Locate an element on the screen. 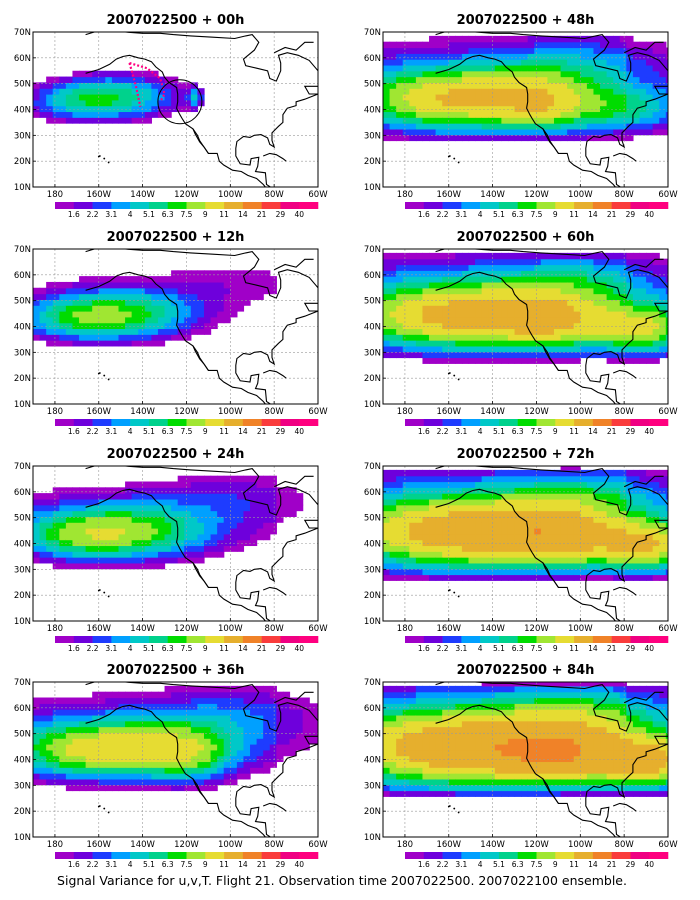  lat-tick-label: 60N is located at coordinates (22, 709).